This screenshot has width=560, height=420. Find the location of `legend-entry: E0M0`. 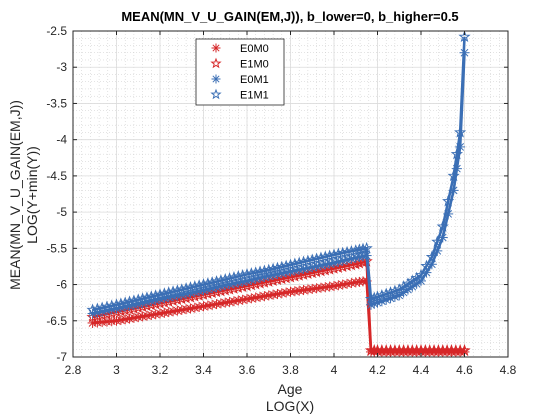

legend-entry: E0M0 is located at coordinates (240, 49).